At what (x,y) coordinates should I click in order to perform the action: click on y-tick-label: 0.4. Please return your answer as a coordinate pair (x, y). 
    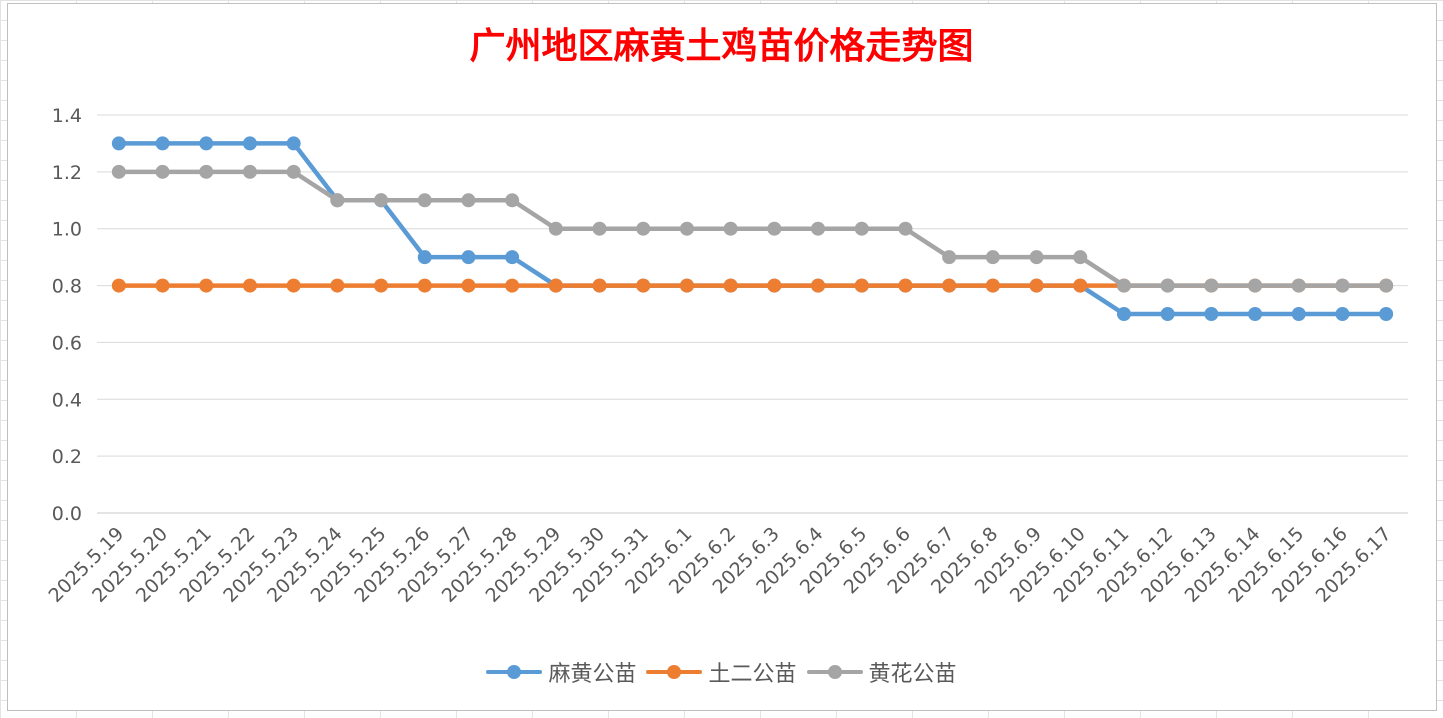
    Looking at the image, I should click on (67, 400).